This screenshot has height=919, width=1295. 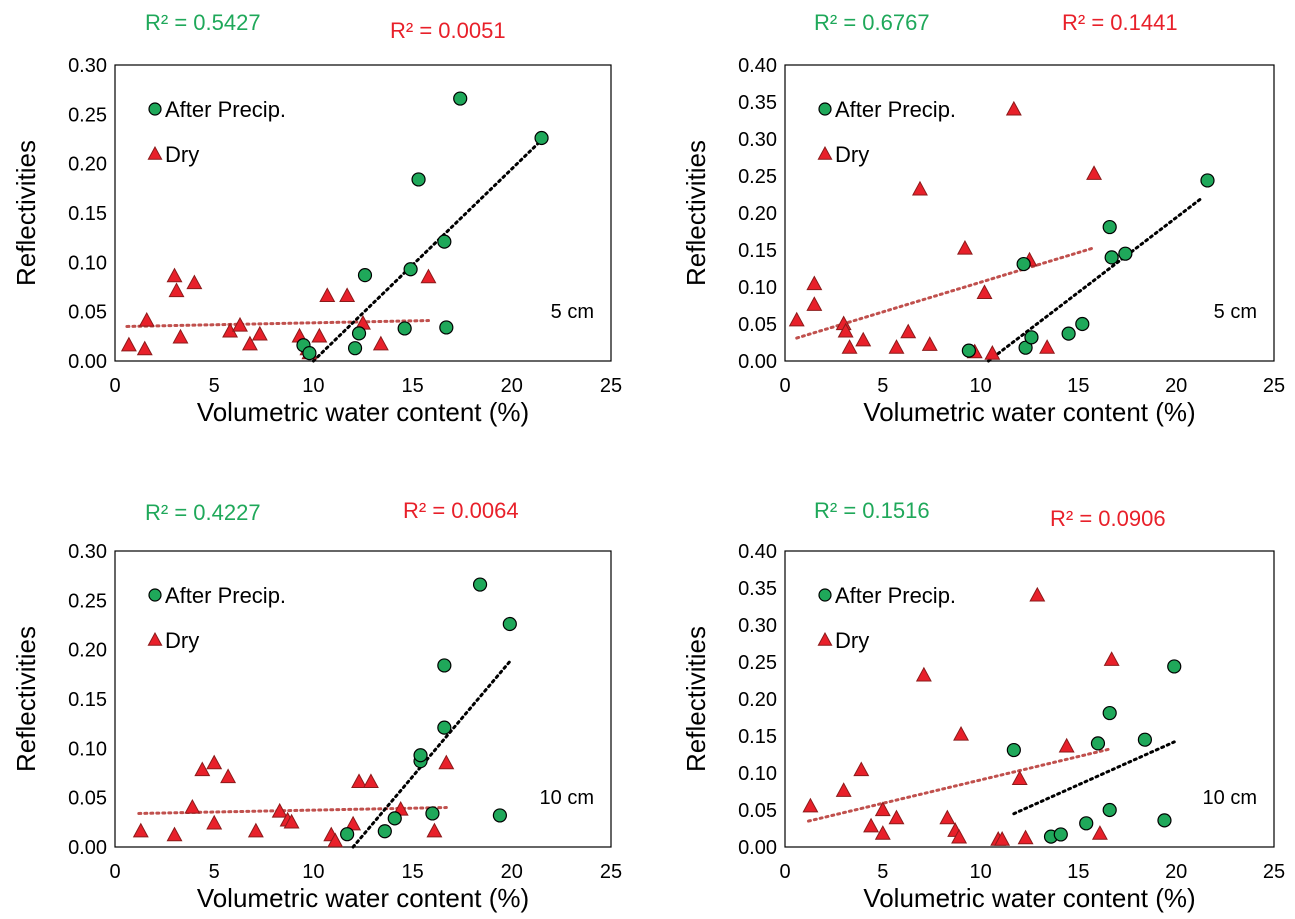 What do you see at coordinates (512, 872) in the screenshot?
I see `x-tick-label: 20` at bounding box center [512, 872].